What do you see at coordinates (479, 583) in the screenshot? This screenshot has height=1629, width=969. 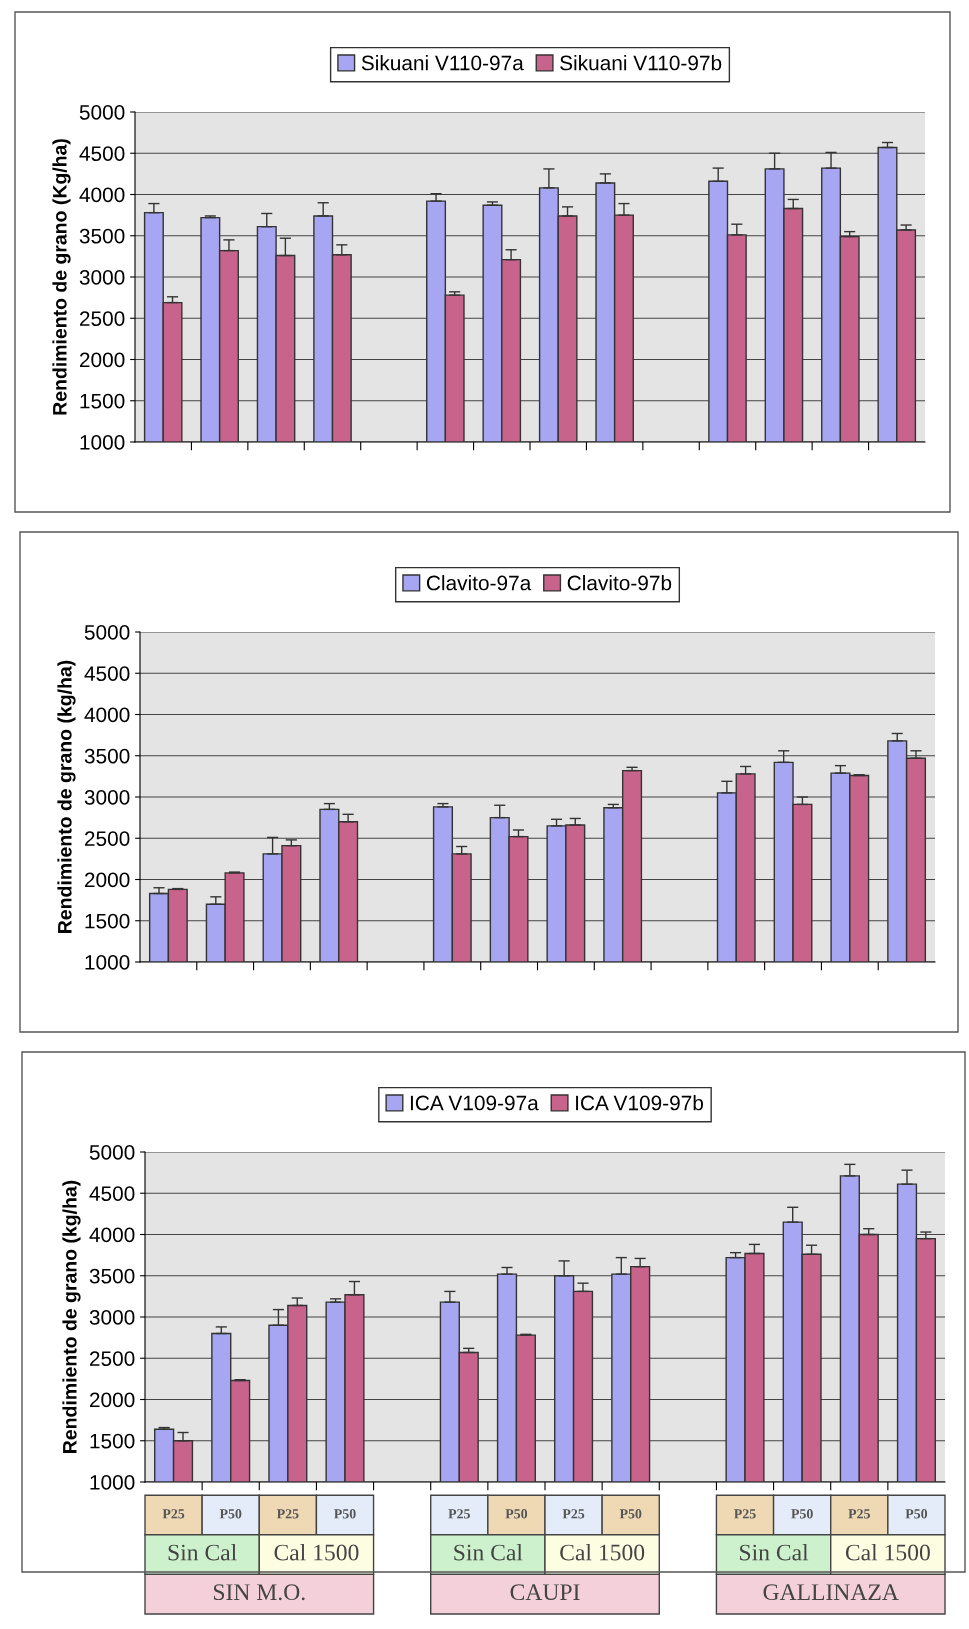 I see `legend-label: Clavito-97a` at bounding box center [479, 583].